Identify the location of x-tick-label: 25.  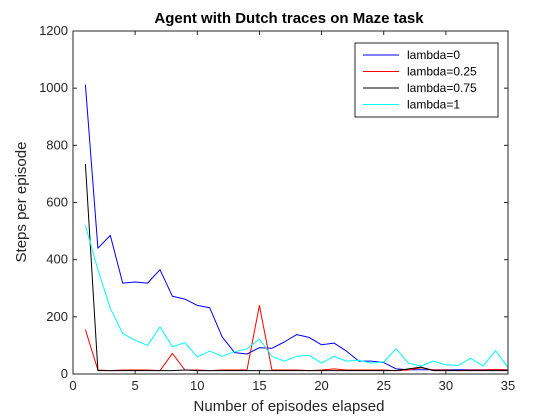
(383, 385).